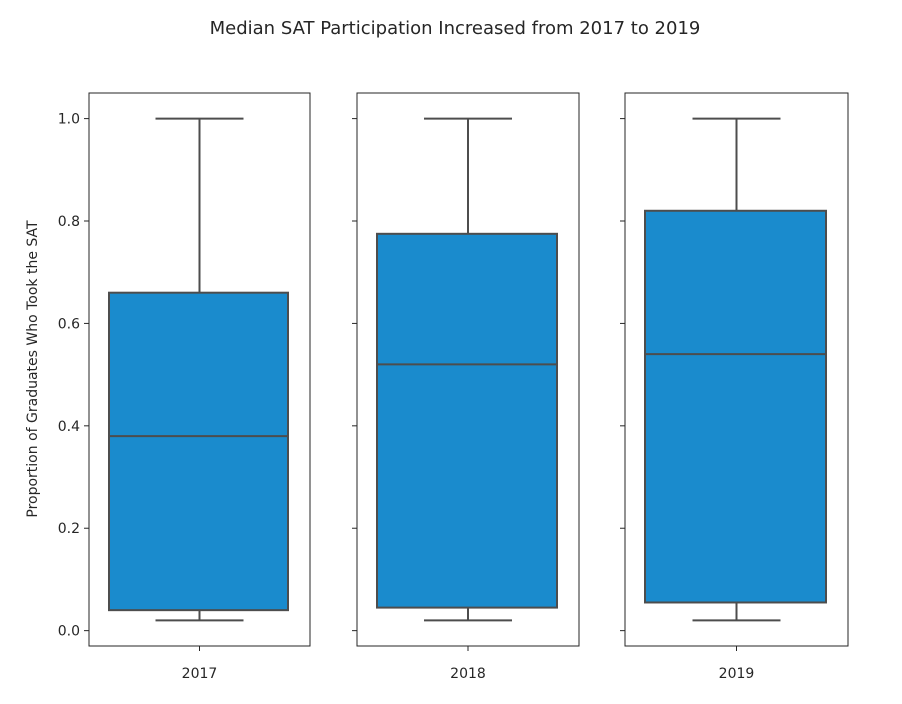  What do you see at coordinates (69, 222) in the screenshot?
I see `y-tick-label: 0.8` at bounding box center [69, 222].